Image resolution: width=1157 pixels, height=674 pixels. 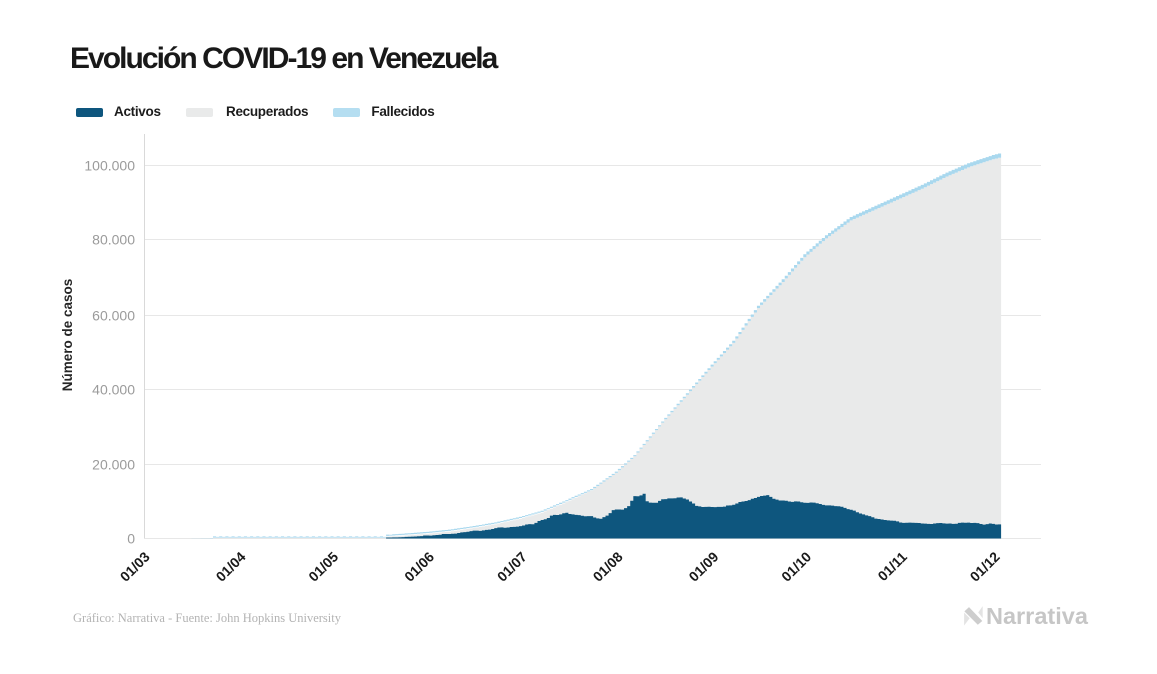 What do you see at coordinates (323, 566) in the screenshot?
I see `svg-text: 01/05` at bounding box center [323, 566].